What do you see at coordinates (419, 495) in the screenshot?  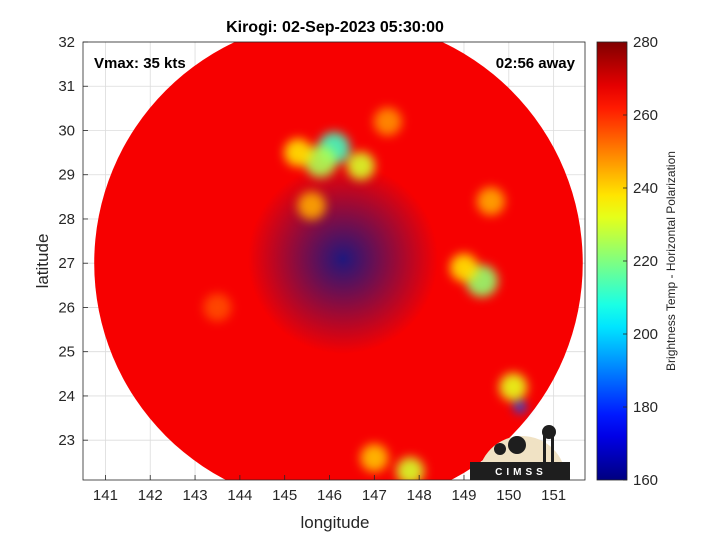 I see `x-tick-label: 148` at bounding box center [419, 495].